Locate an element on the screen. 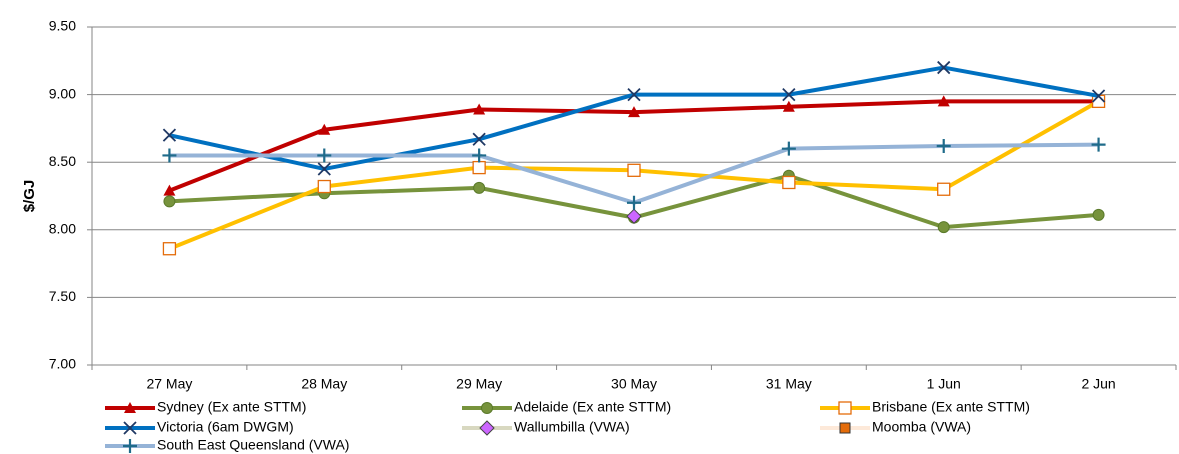  y-tick-label: 8.00 is located at coordinates (62, 229).